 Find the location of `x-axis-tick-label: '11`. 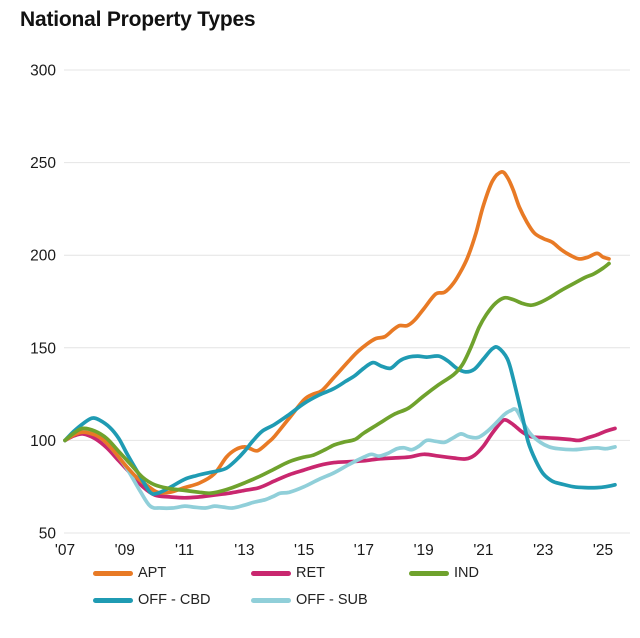

x-axis-tick-label: '11 is located at coordinates (184, 550).